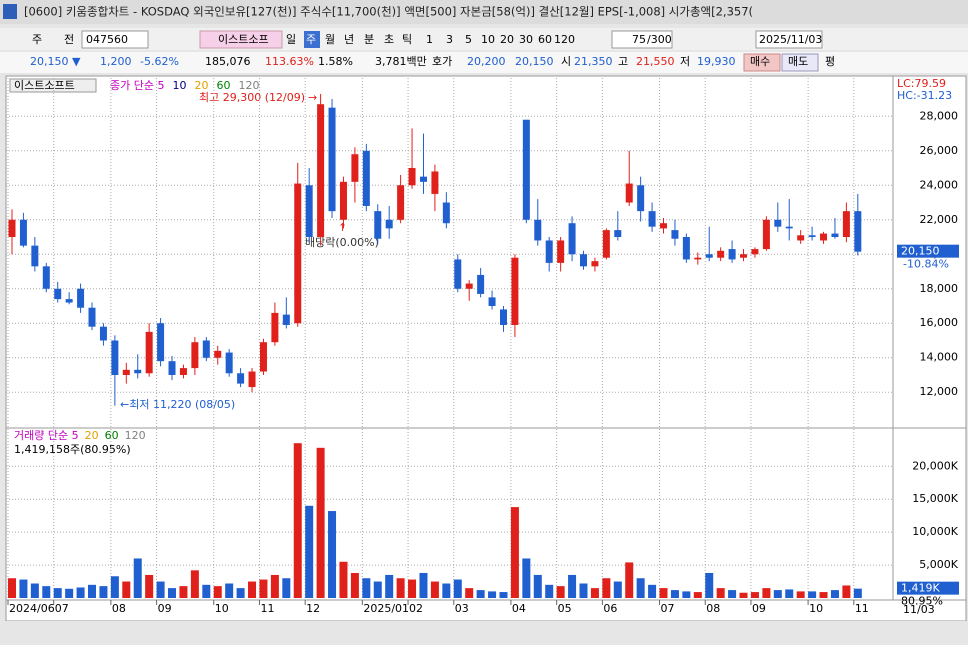 This screenshot has width=968, height=645. Describe the element at coordinates (922, 601) in the screenshot. I see `last-volume-pct: 80.95%` at that location.